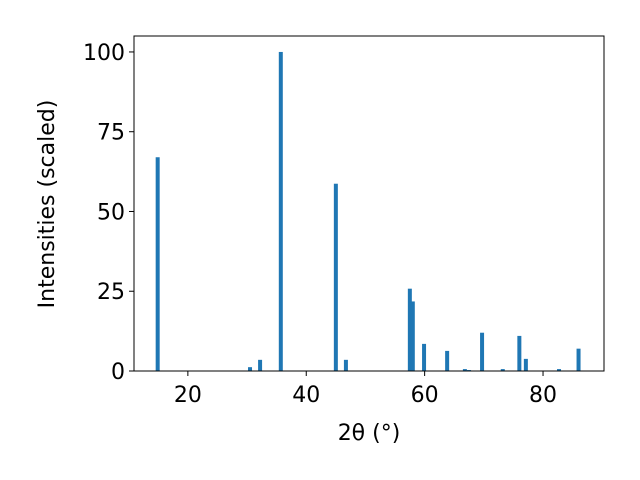  I want to click on y-tick-label: 75, so click(111, 133).